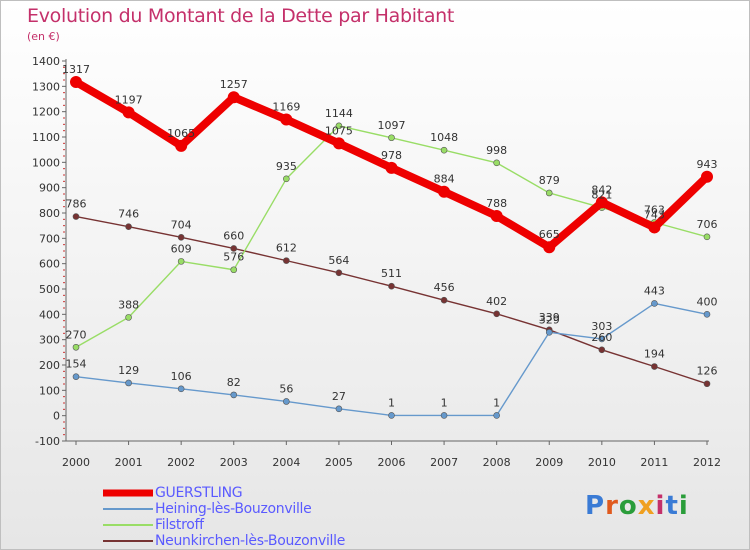 The height and width of the screenshot is (550, 750). What do you see at coordinates (49, 238) in the screenshot?
I see `y-tick-label: 700` at bounding box center [49, 238].